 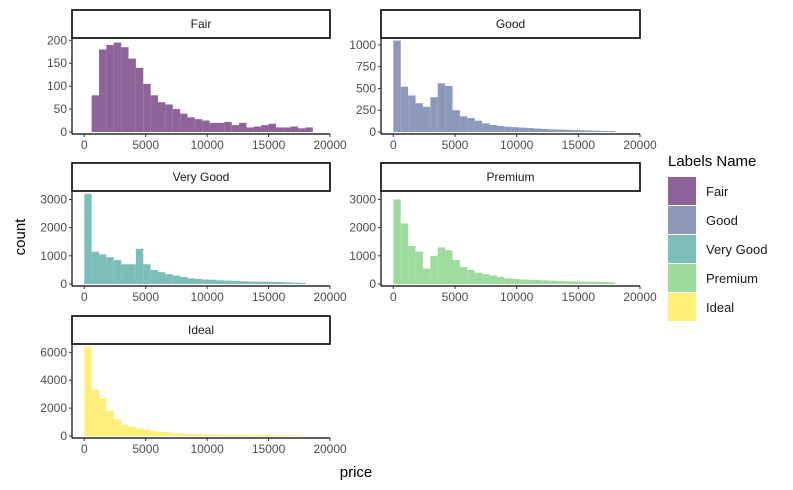 I want to click on legend-label-good: Good, so click(x=722, y=220).